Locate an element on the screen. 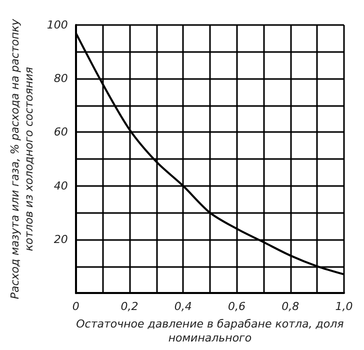 The width and height of the screenshot is (364, 350). y-tick-label: 100 is located at coordinates (57, 25).